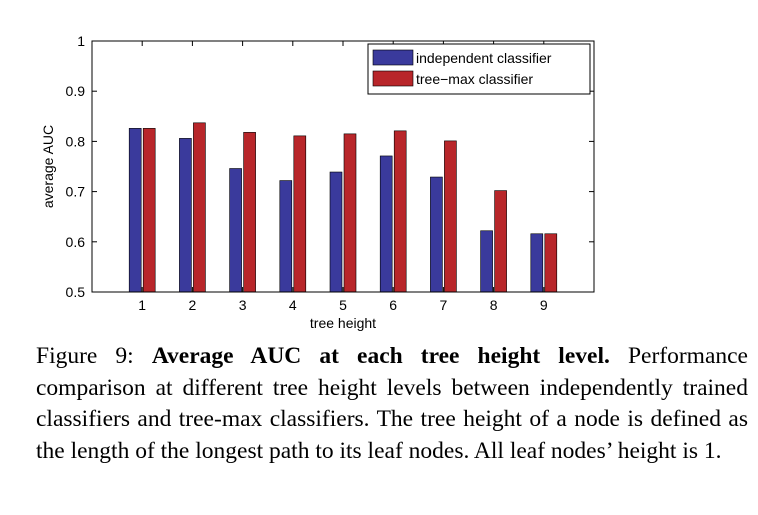 This screenshot has width=758, height=515. I want to click on x-tick-label: 2, so click(193, 305).